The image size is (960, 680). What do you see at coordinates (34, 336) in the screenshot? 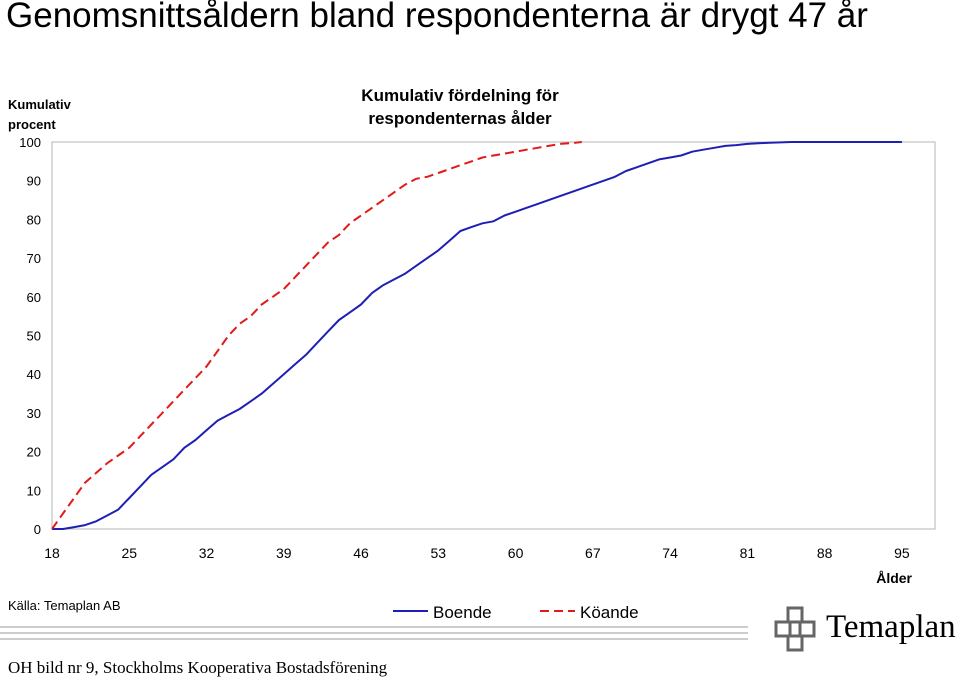
I see `y-tick-label: 50` at bounding box center [34, 336].